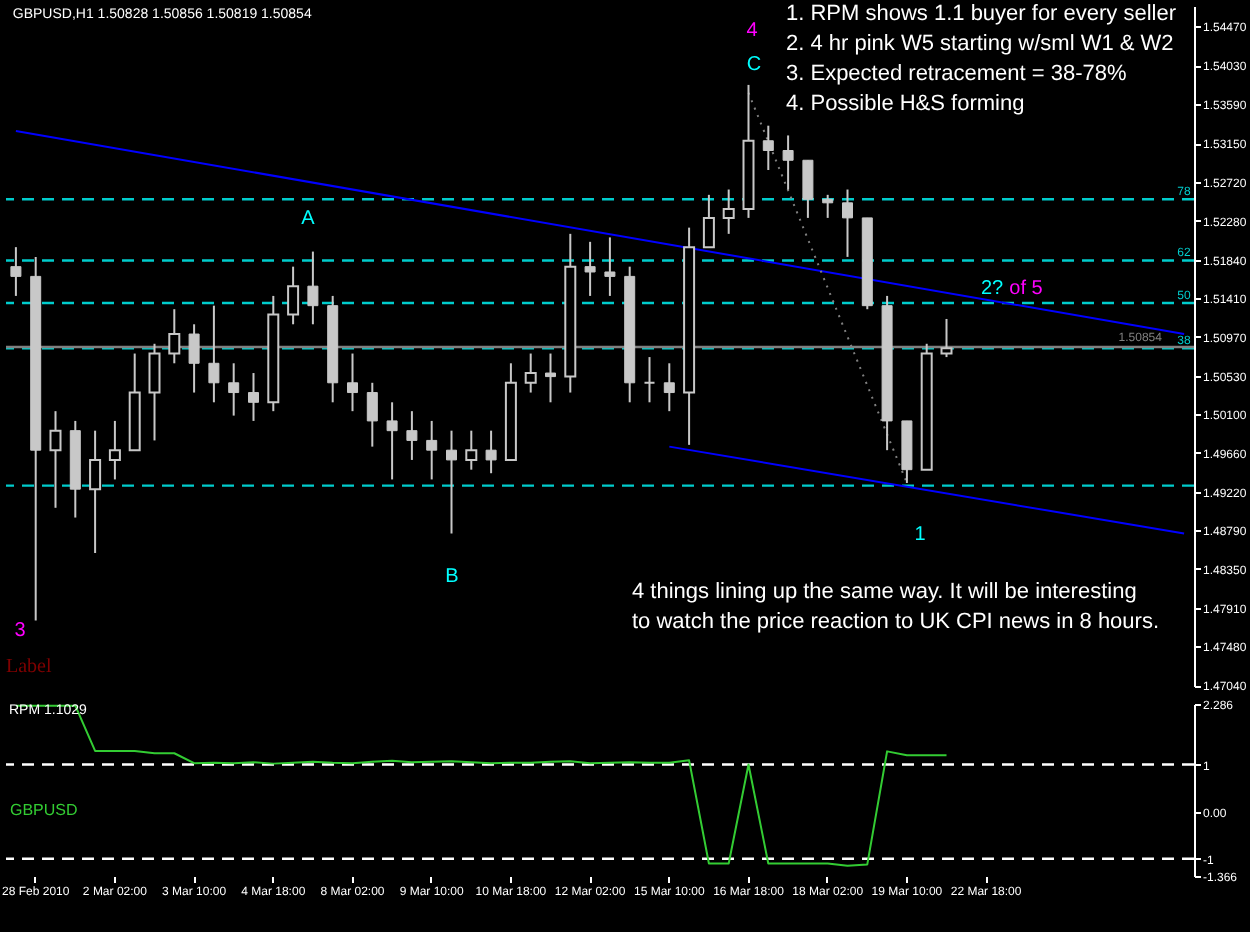 The height and width of the screenshot is (932, 1250). Describe the element at coordinates (452, 577) in the screenshot. I see `annotation: B` at that location.